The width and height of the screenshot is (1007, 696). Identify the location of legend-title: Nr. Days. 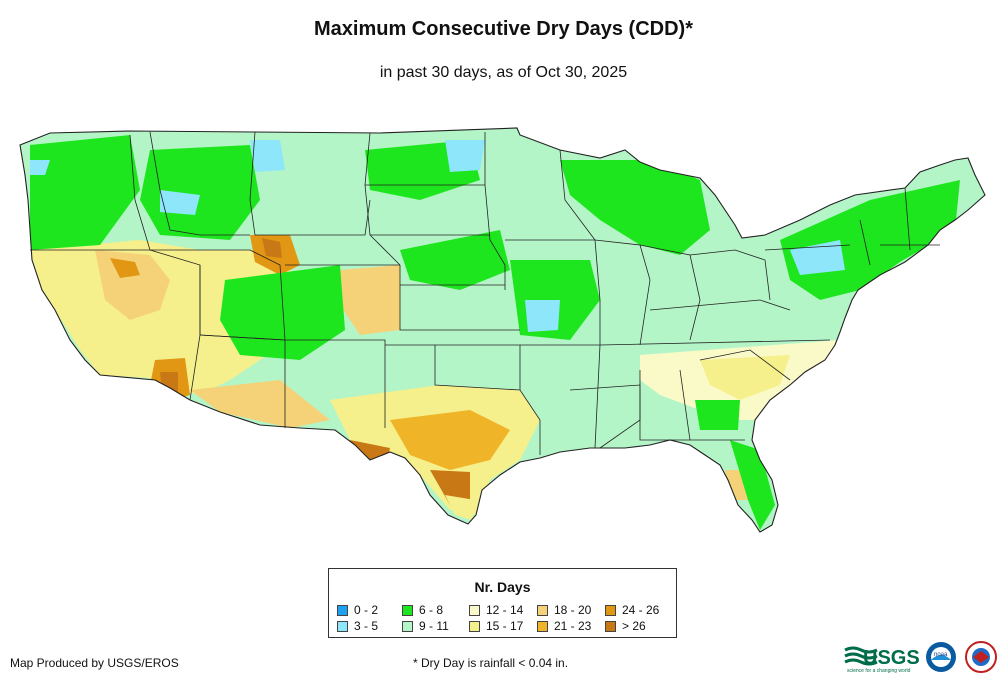
(502, 587).